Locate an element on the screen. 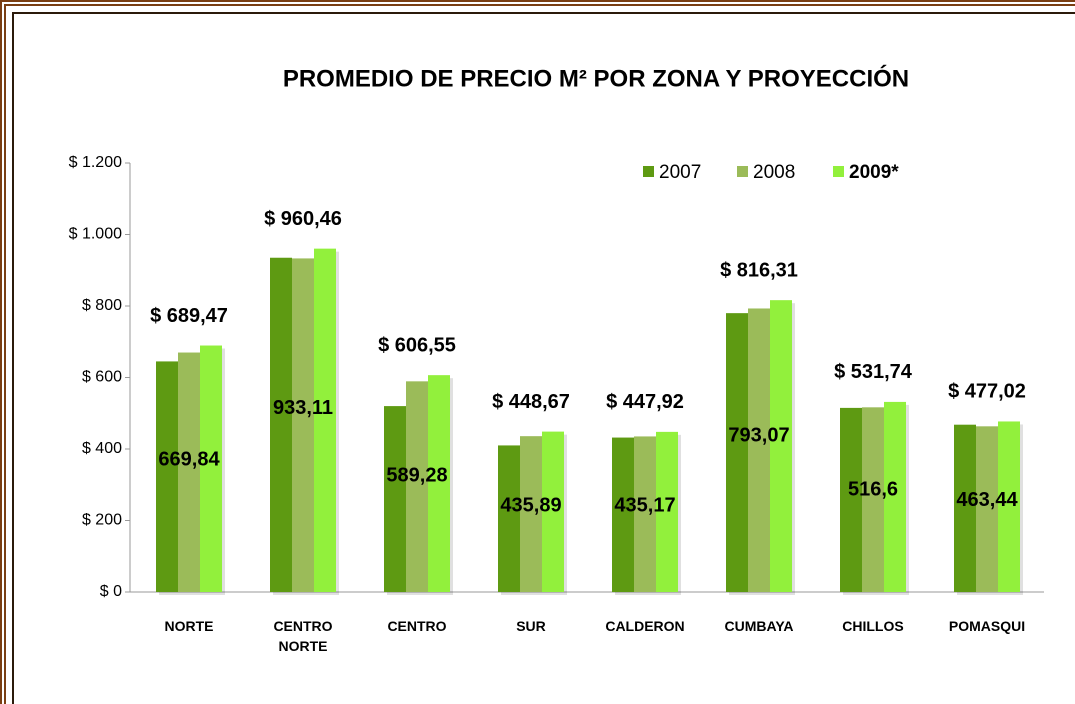 This screenshot has height=704, width=1075. data-label: 463,44 is located at coordinates (987, 500).